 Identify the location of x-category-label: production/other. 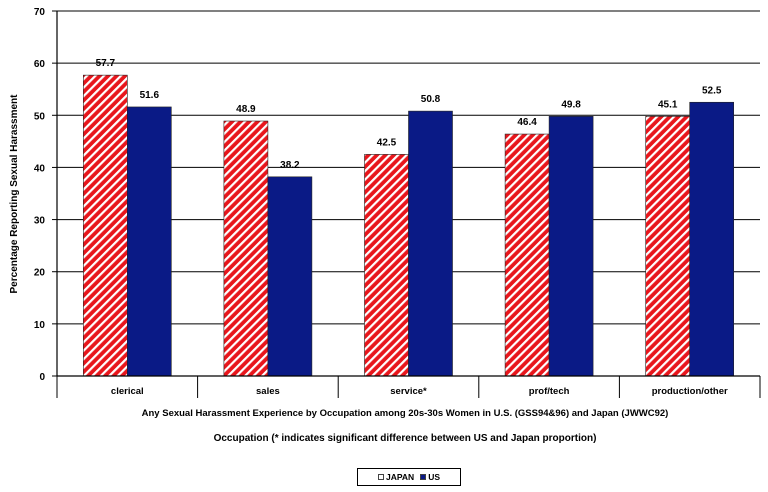
(690, 391).